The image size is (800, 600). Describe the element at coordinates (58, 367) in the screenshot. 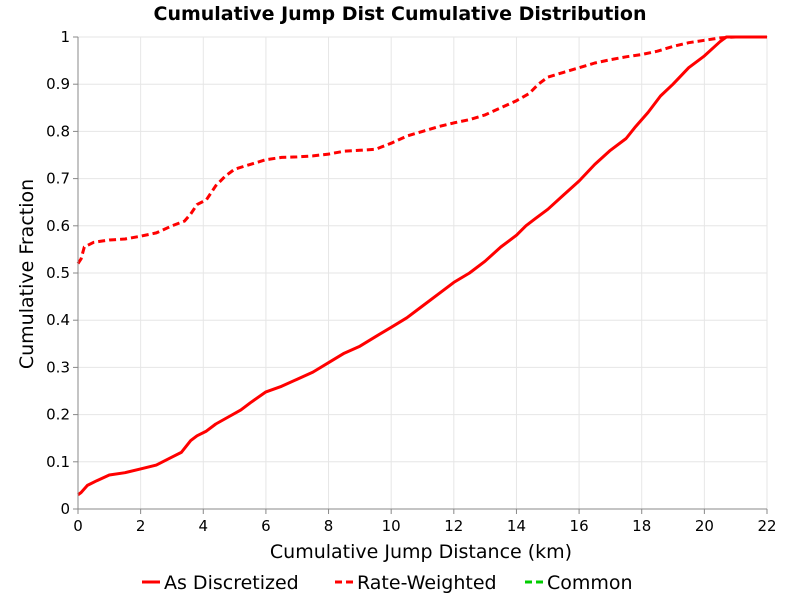

I see `y-tick-label: 0.3` at that location.